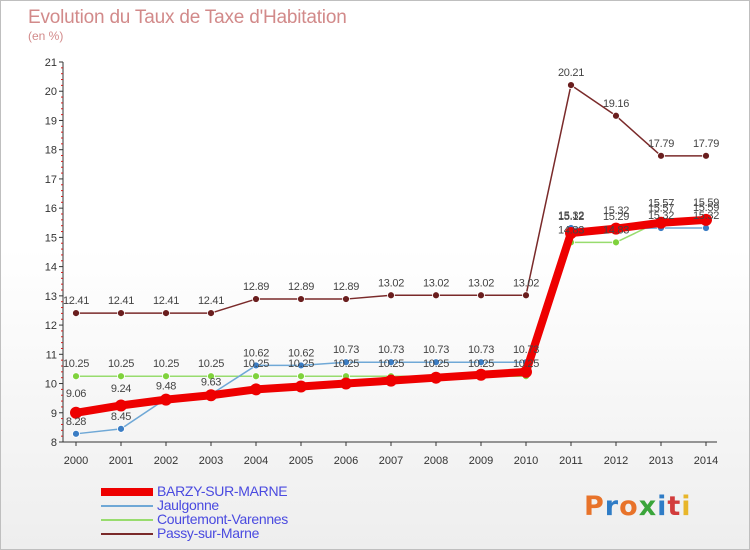 This screenshot has height=550, width=750. I want to click on data-annotation: 15.12, so click(571, 217).